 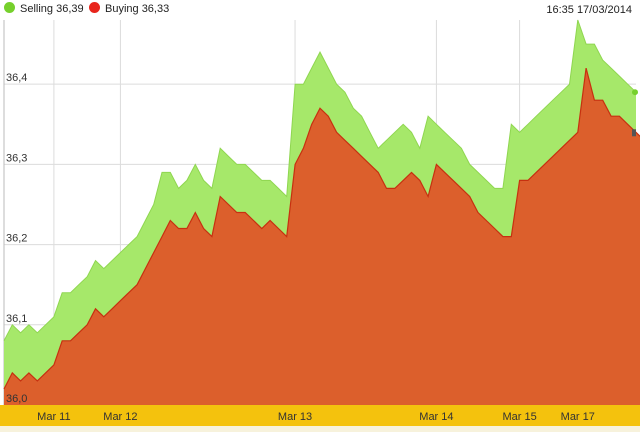 I want to click on buying-dot-icon, so click(x=94, y=7).